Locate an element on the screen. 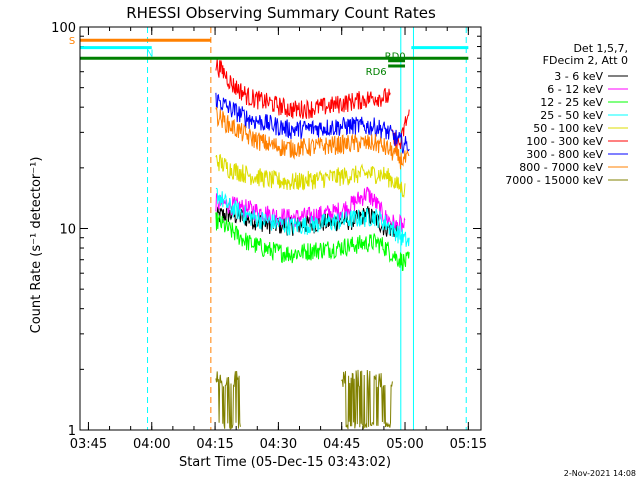  legend-label-2: 12 - 25 keV is located at coordinates (571, 102).